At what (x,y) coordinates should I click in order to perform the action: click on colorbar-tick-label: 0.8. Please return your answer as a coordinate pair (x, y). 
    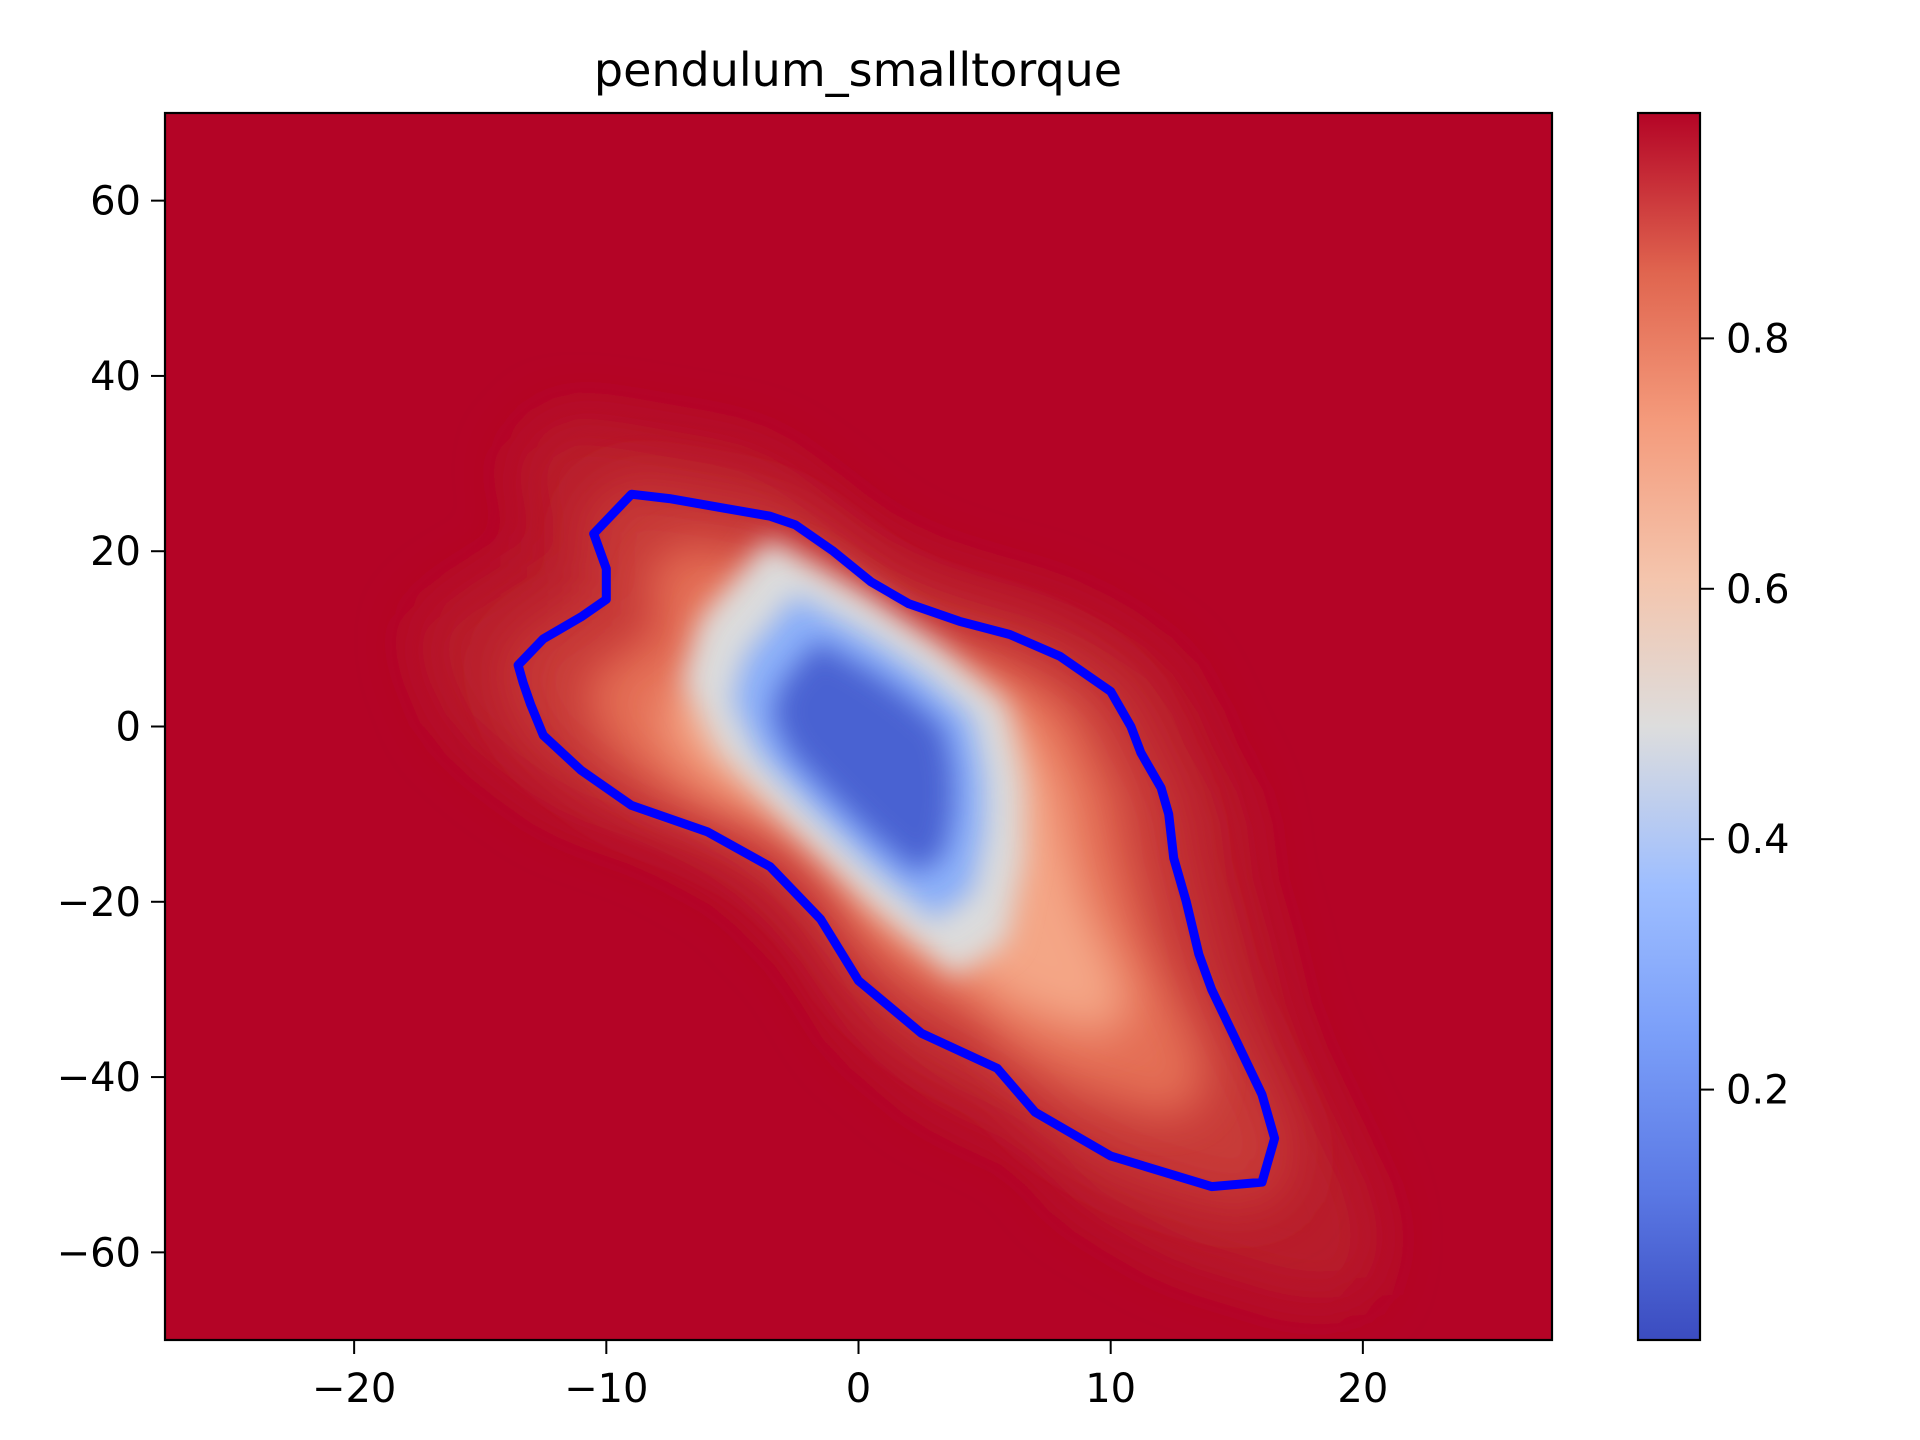
    Looking at the image, I should click on (1758, 339).